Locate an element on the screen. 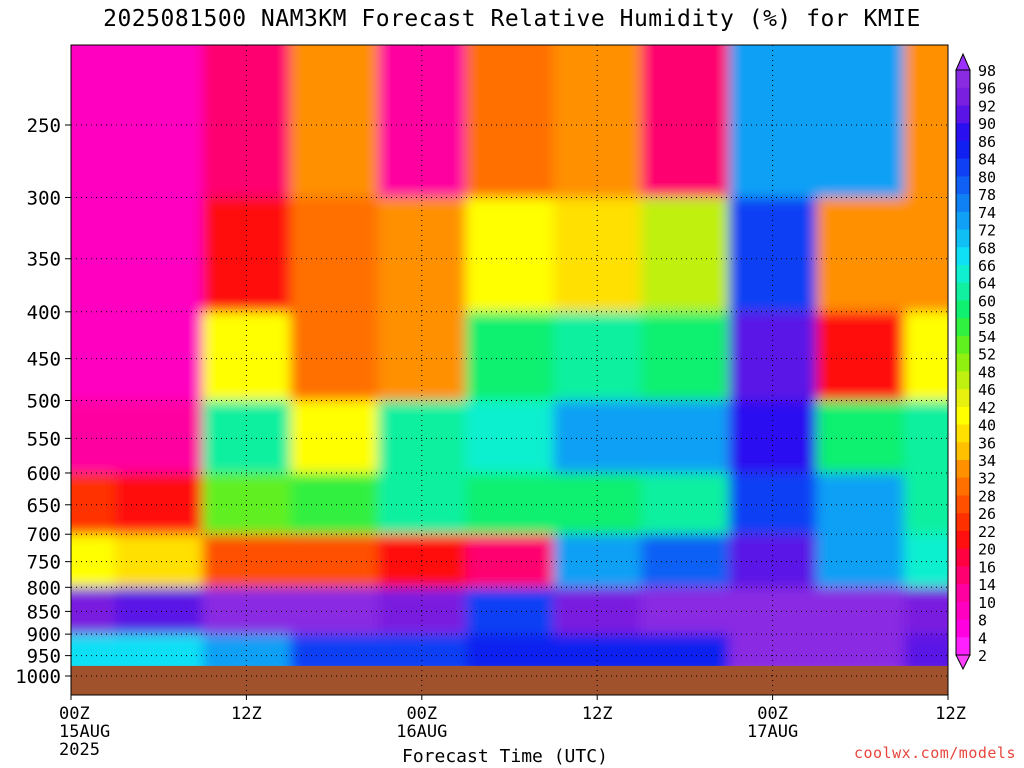 This screenshot has height=768, width=1024. y-tick-label: 650 is located at coordinates (44, 506).